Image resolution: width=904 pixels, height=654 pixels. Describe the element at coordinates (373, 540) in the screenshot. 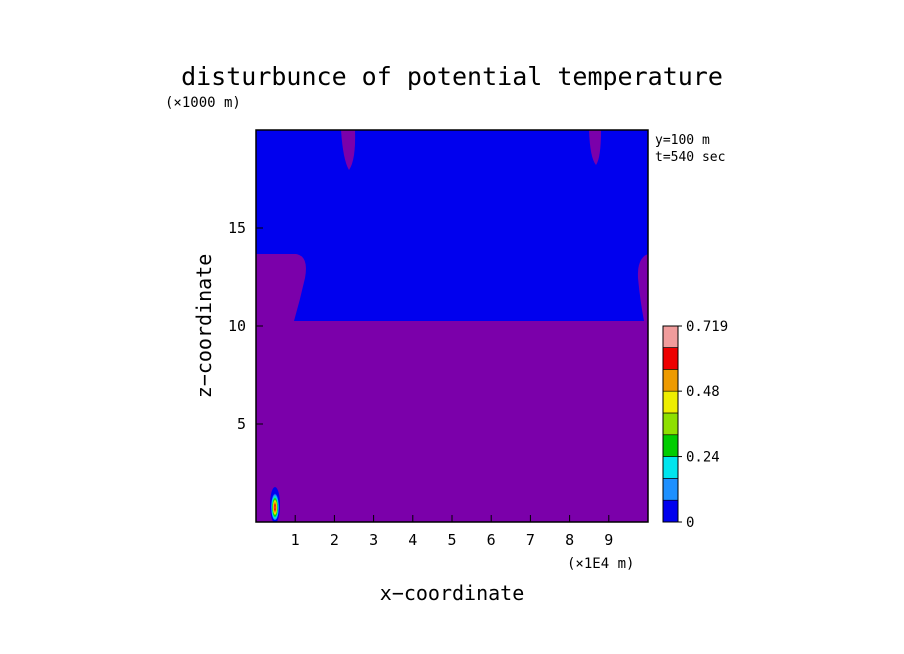

I see `x-tick-label: 3` at that location.